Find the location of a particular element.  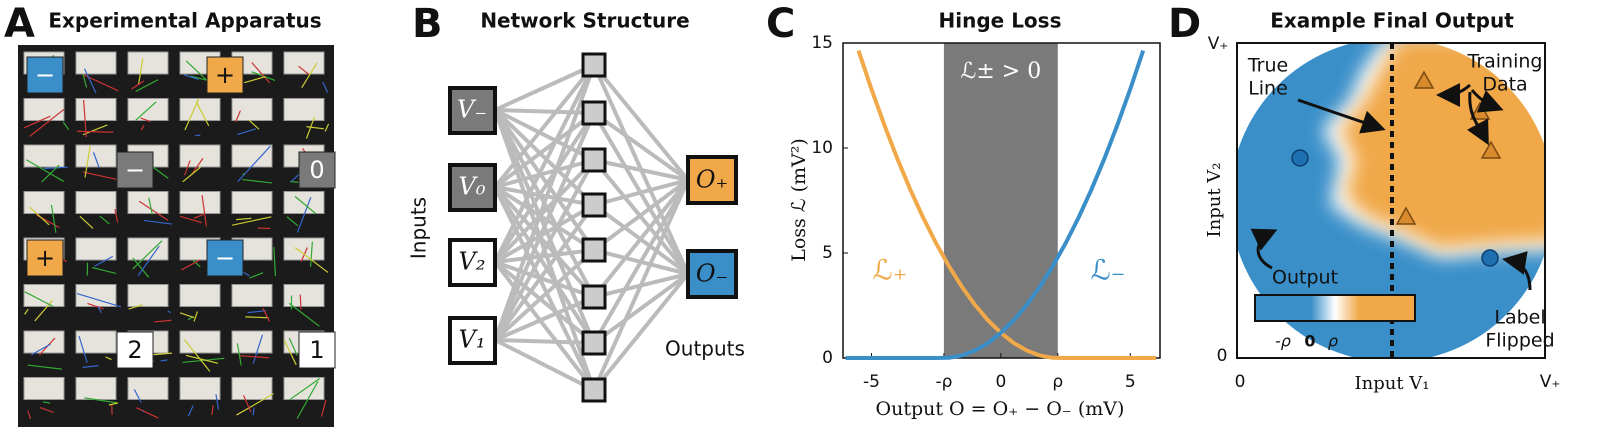

annotation-arrows is located at coordinates (1391, 186).